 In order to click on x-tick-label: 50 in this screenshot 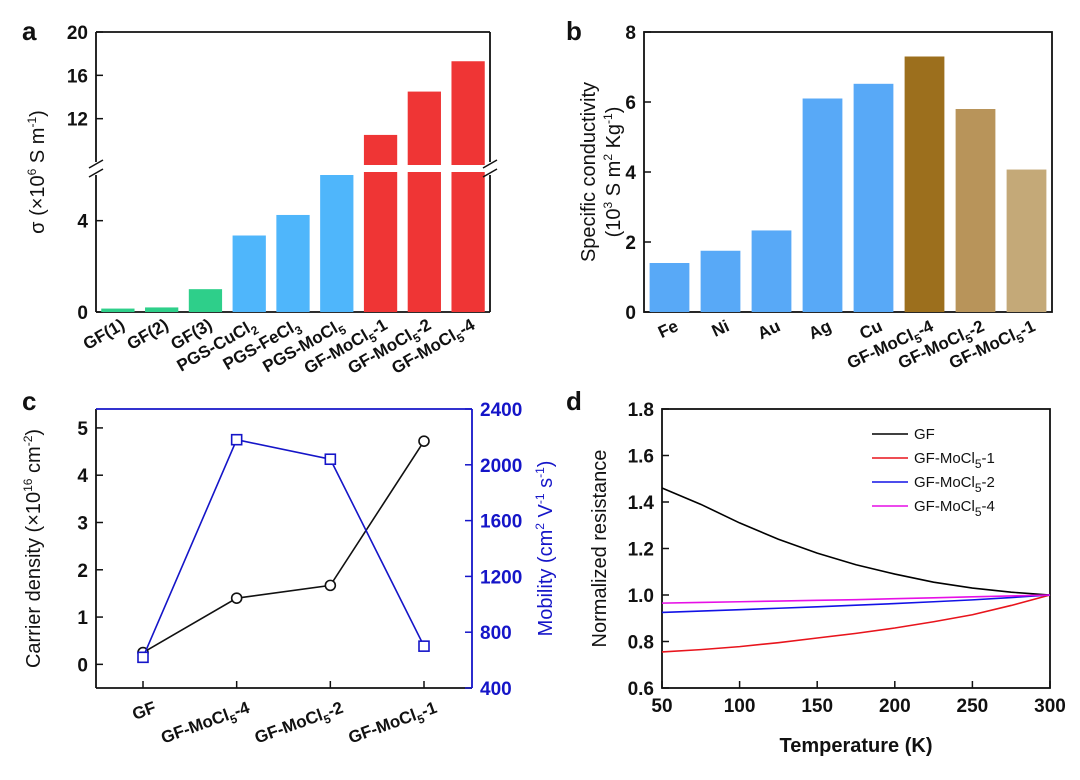, I will do `click(661, 706)`.